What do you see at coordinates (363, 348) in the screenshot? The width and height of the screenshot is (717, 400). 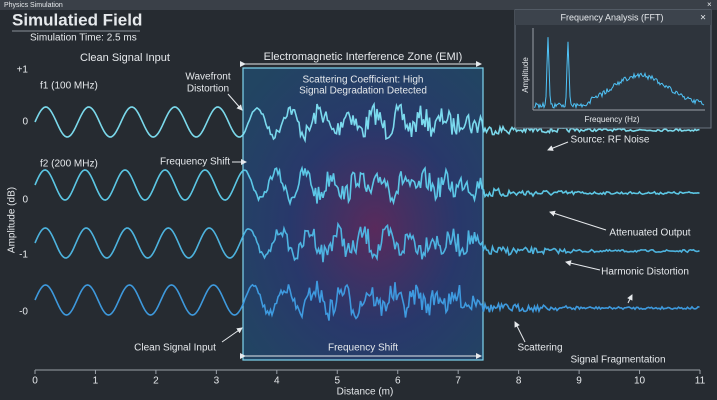 I see `zone-bottom: Frequency Shift` at bounding box center [363, 348].